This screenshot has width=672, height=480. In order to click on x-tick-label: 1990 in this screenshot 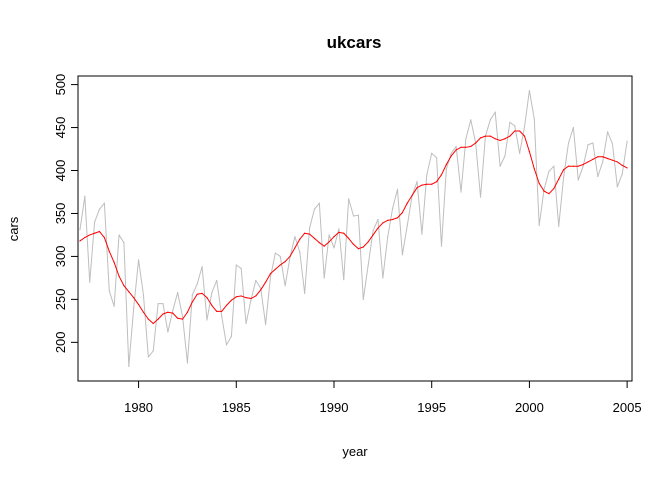, I will do `click(334, 407)`.